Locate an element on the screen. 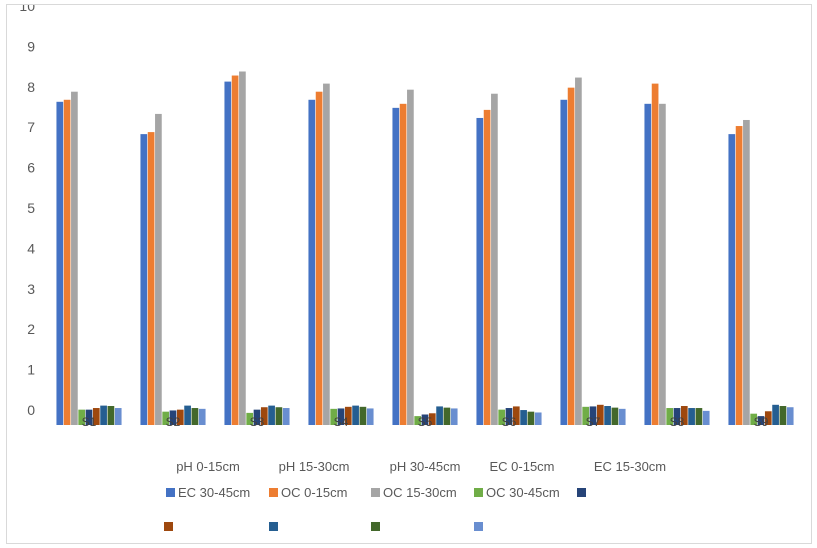 The height and width of the screenshot is (548, 817). x-axis-label: pH 30-45cm is located at coordinates (425, 466).